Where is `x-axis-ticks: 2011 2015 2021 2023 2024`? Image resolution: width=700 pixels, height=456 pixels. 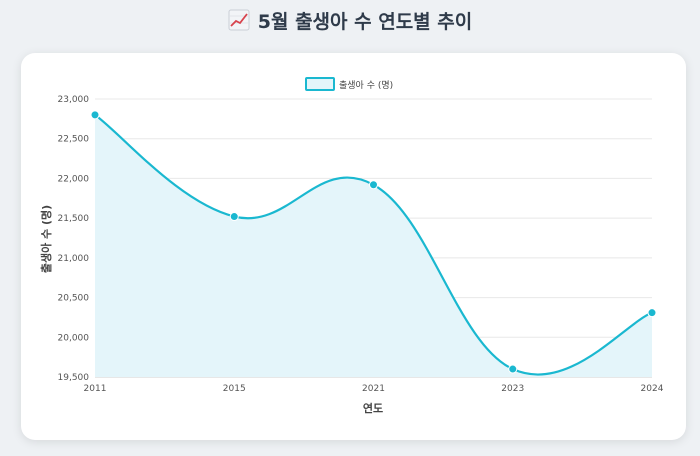 x-axis-ticks: 2011 2015 2021 2023 2024 is located at coordinates (374, 389).